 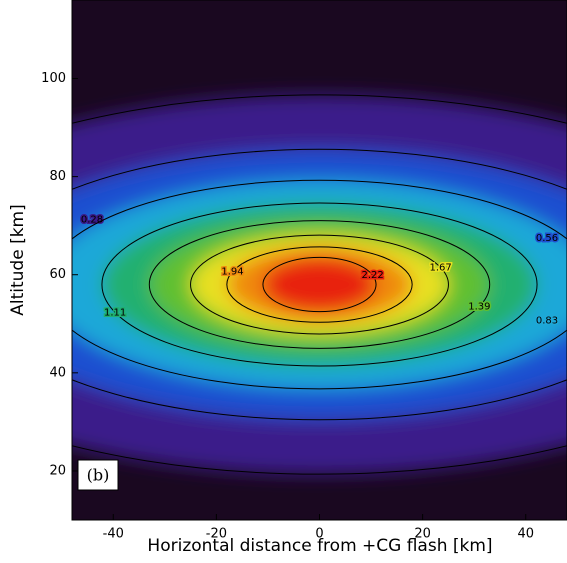 What do you see at coordinates (216, 534) in the screenshot?
I see `x-tick-label: -20` at bounding box center [216, 534].